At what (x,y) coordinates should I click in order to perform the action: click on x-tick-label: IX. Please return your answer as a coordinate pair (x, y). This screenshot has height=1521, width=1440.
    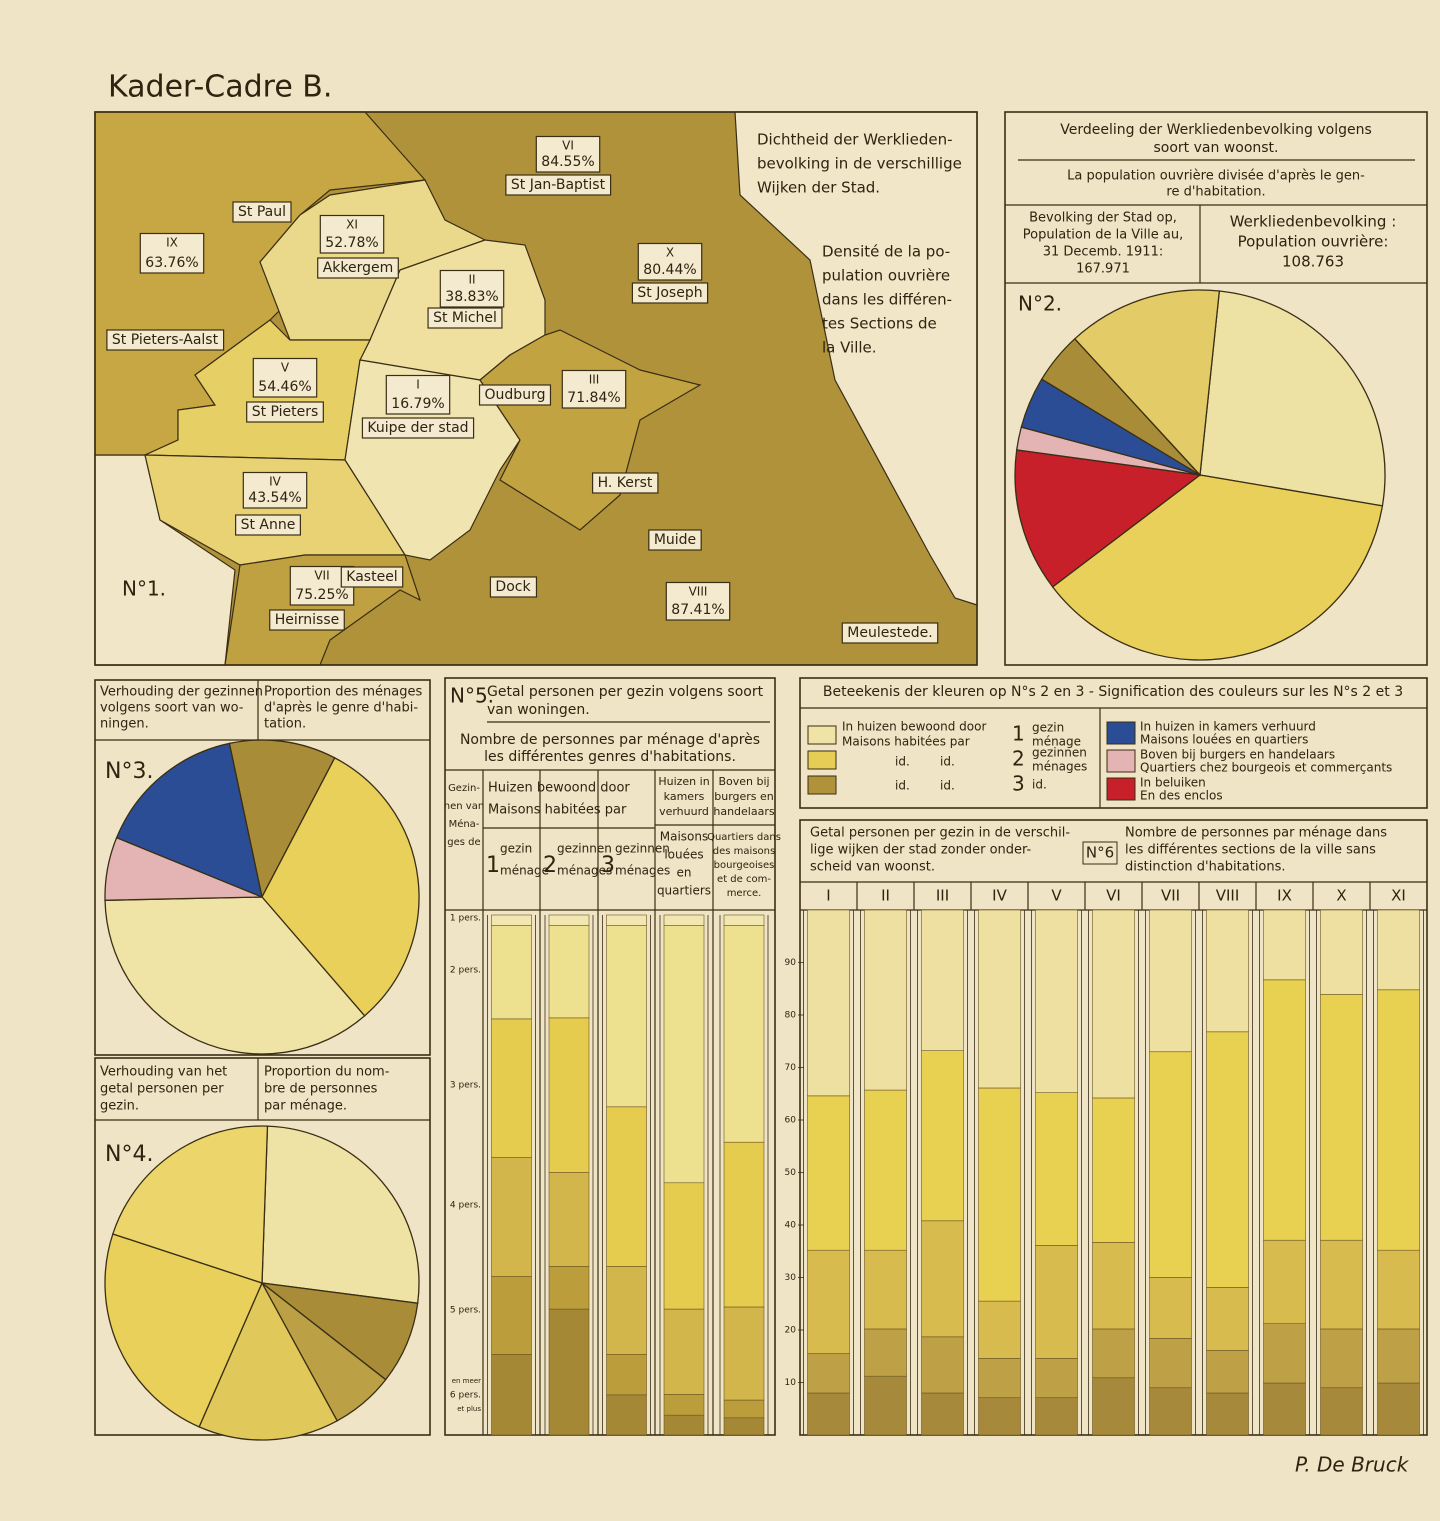
    Looking at the image, I should click on (1284, 896).